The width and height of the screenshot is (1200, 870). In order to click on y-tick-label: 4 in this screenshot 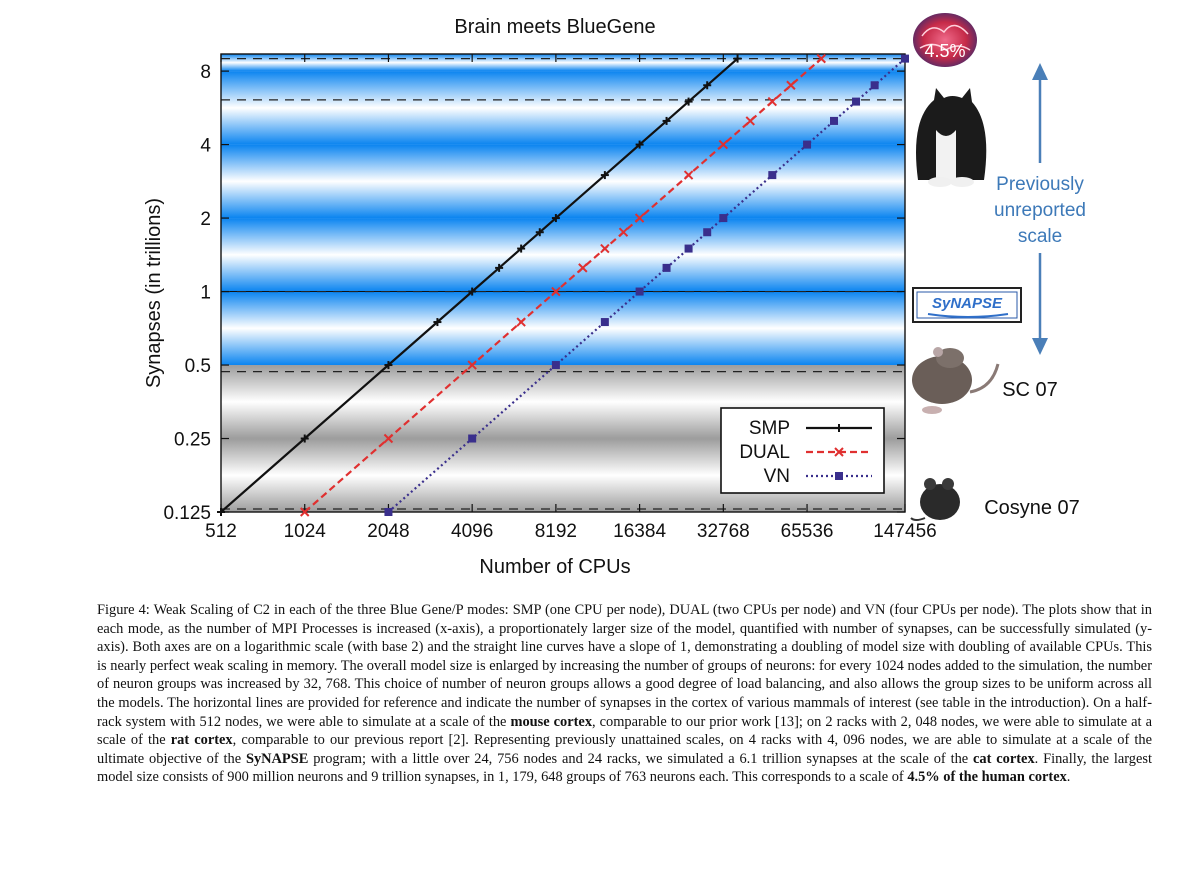, I will do `click(205, 146)`.